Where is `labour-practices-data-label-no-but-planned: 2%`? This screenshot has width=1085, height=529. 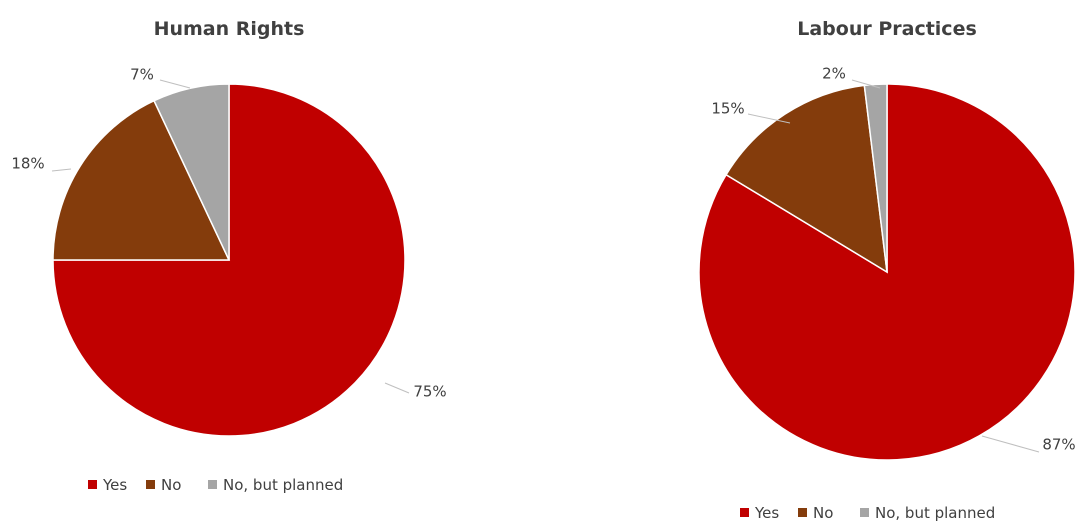 labour-practices-data-label-no-but-planned: 2% is located at coordinates (834, 74).